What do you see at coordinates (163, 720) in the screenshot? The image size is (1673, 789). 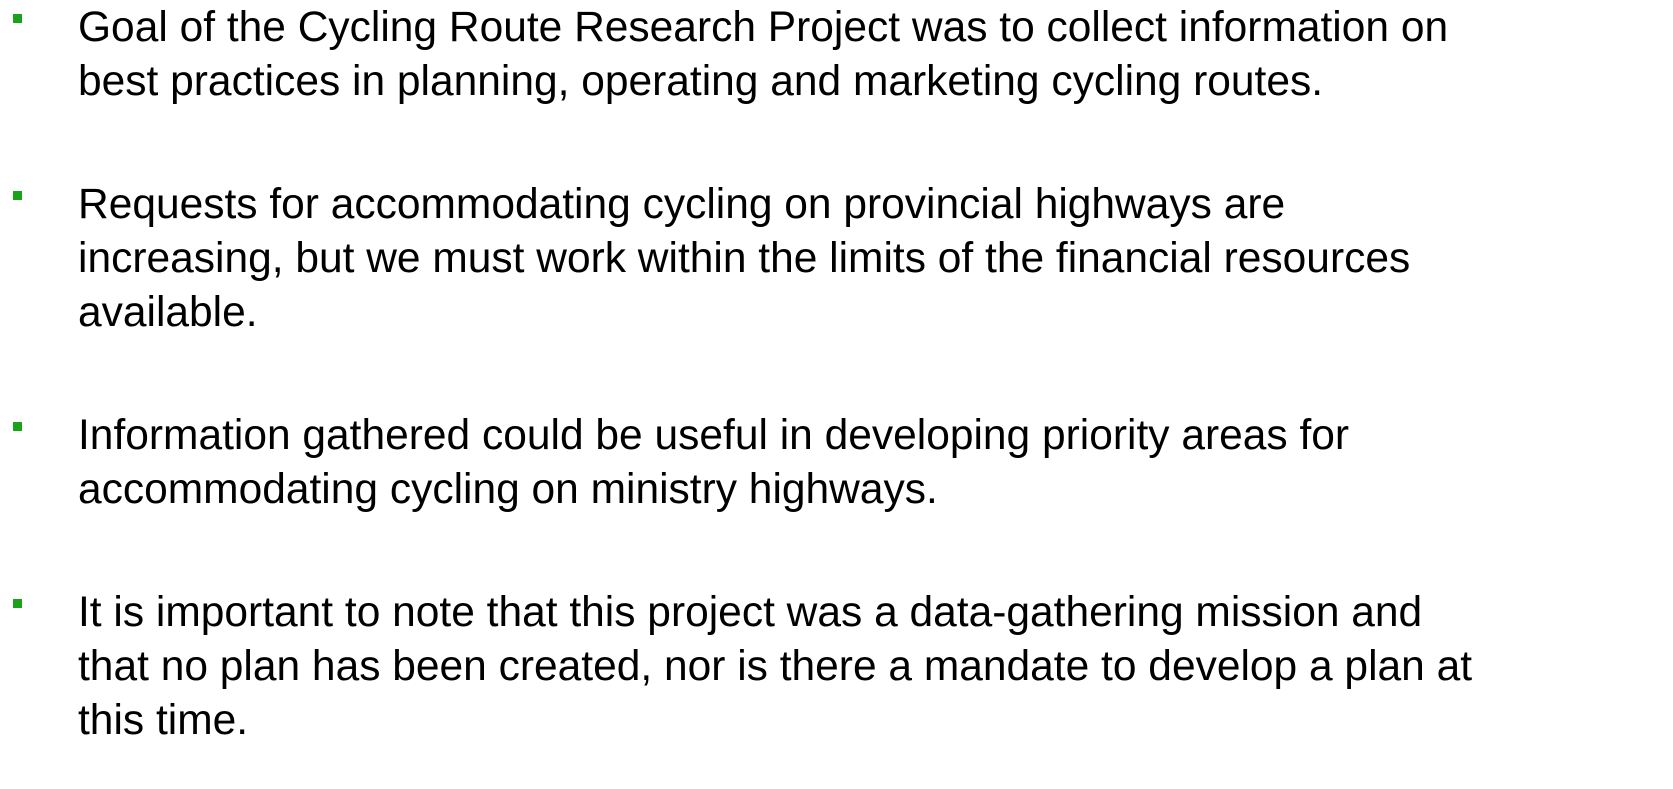 I see `text-line: this time.` at bounding box center [163, 720].